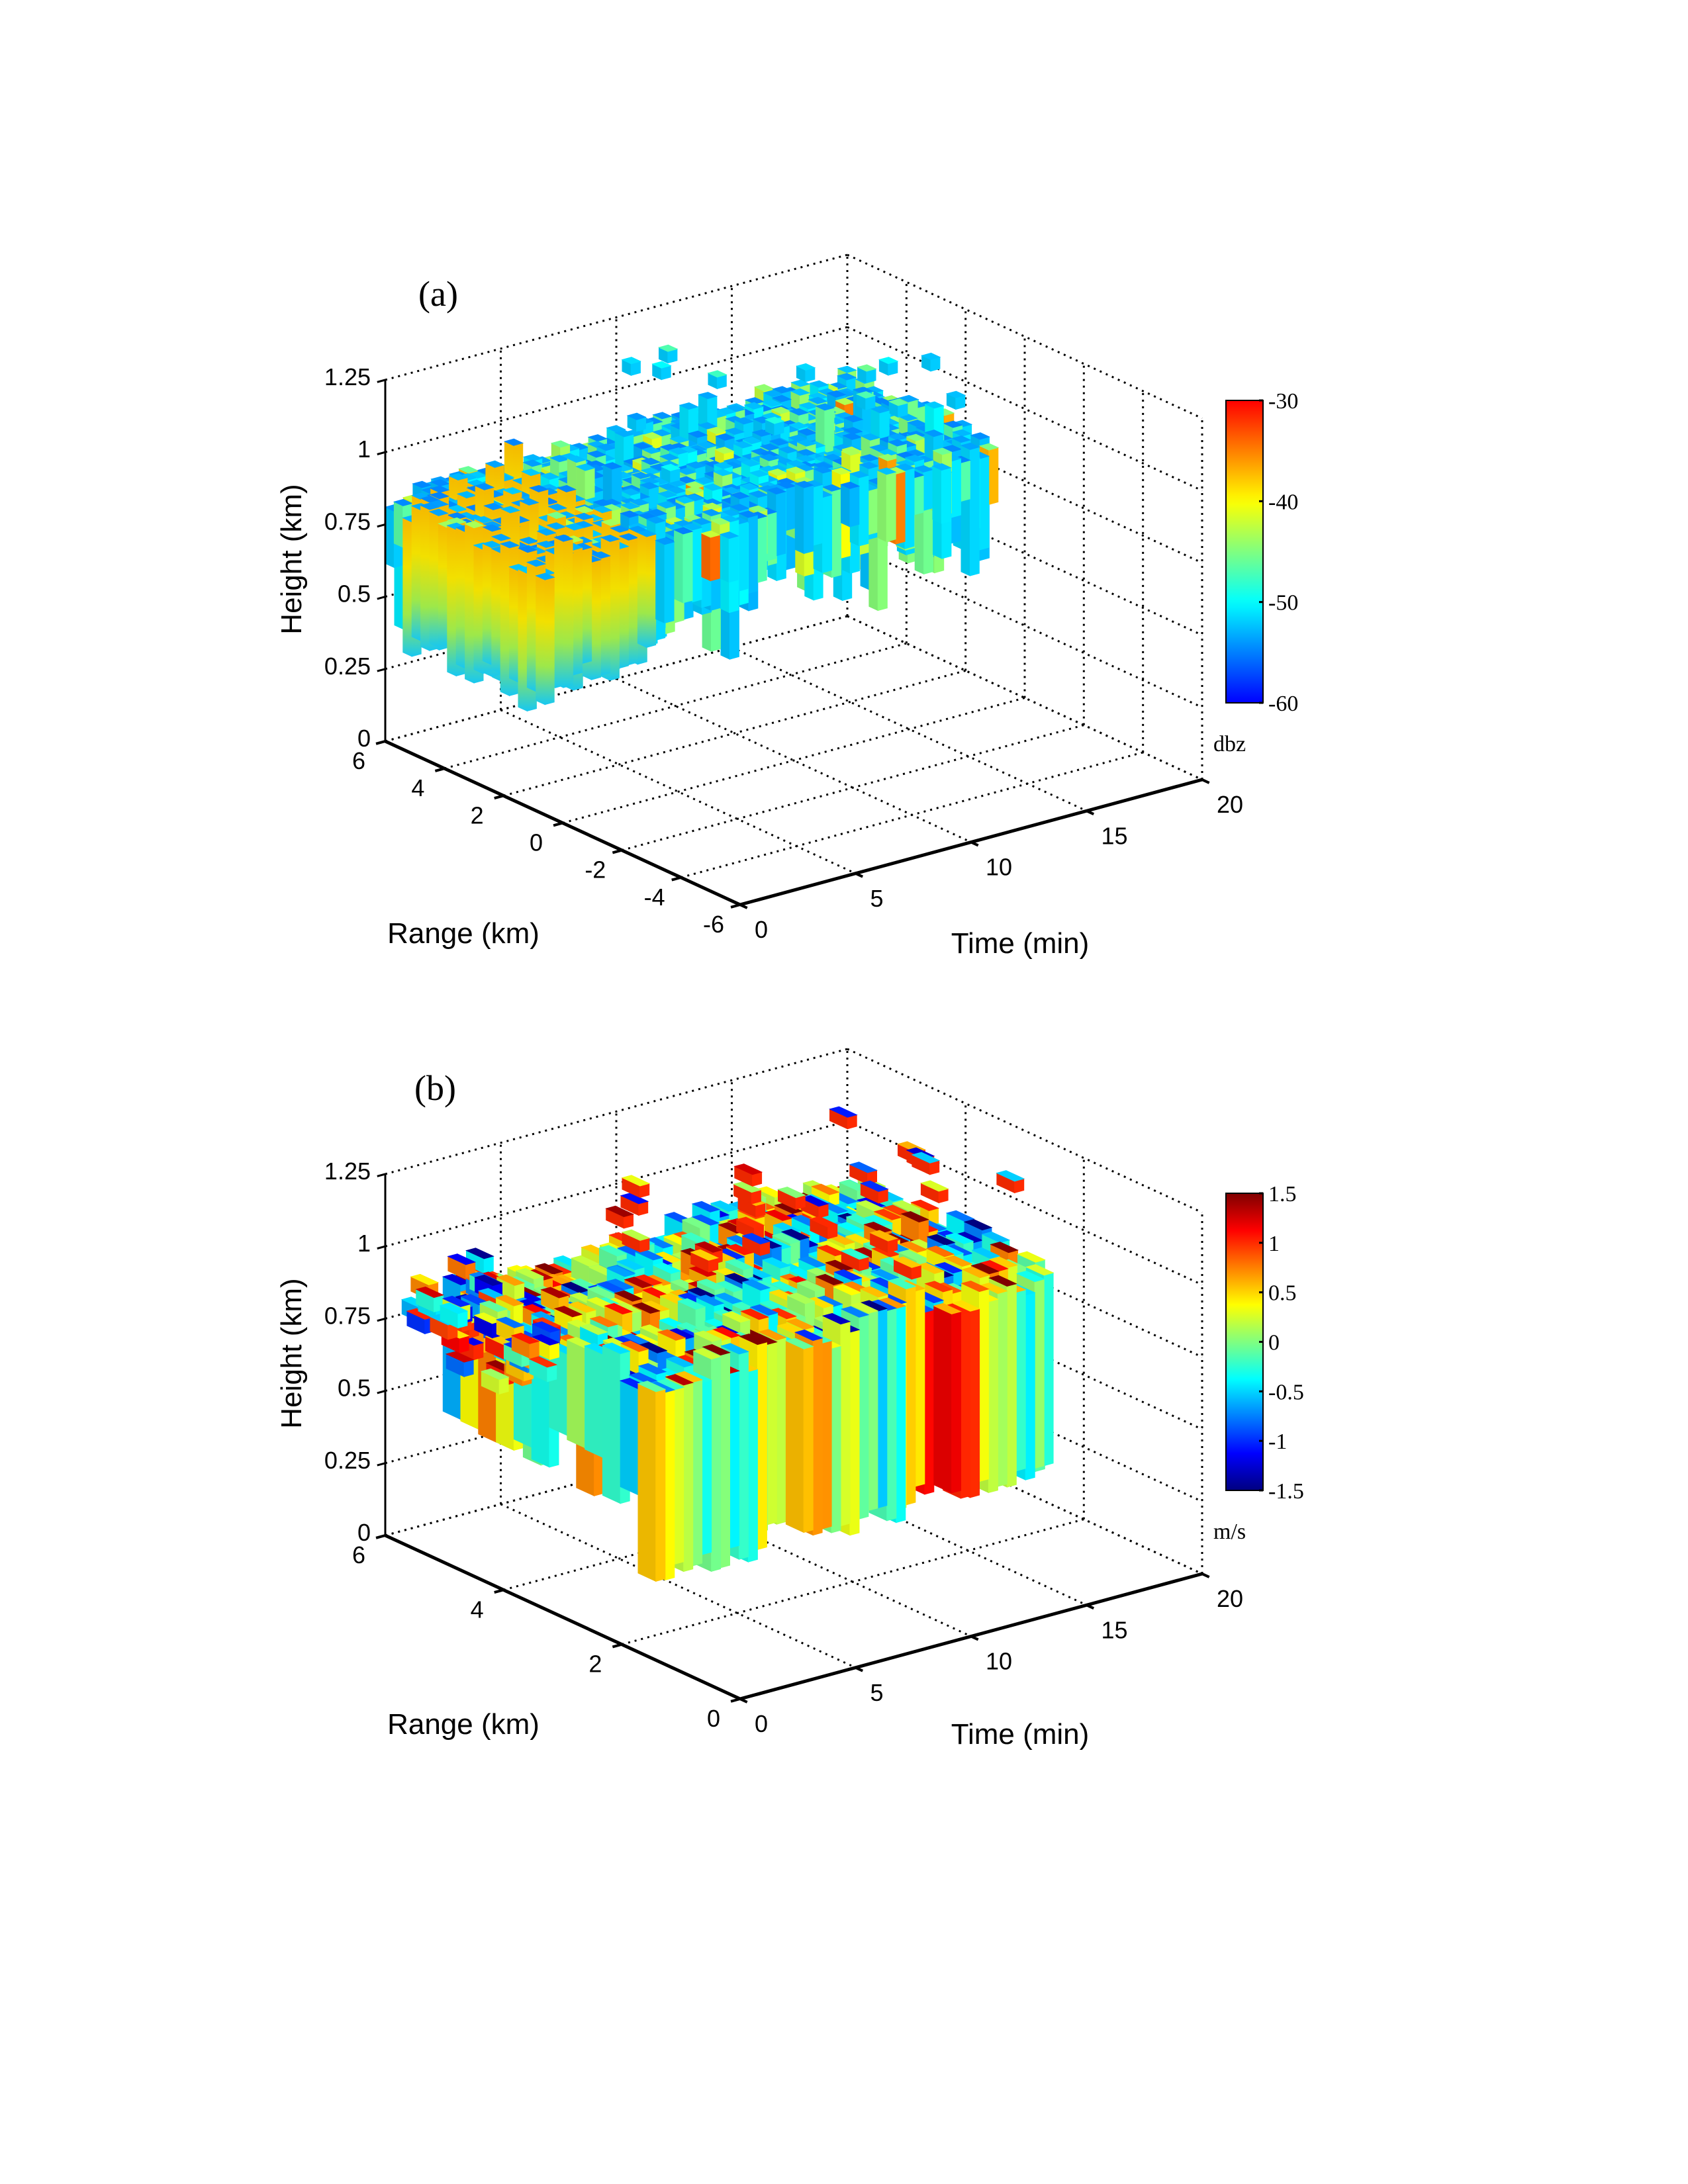 The width and height of the screenshot is (1688, 2184). What do you see at coordinates (438, 294) in the screenshot?
I see `panel-label: (a)` at bounding box center [438, 294].